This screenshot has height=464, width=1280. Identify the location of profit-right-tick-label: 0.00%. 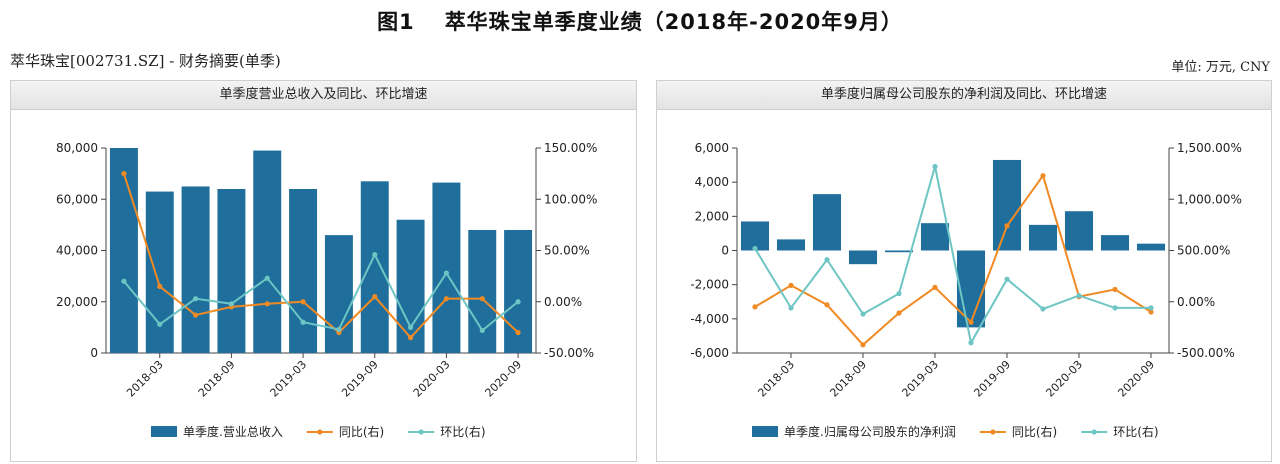
(1196, 302).